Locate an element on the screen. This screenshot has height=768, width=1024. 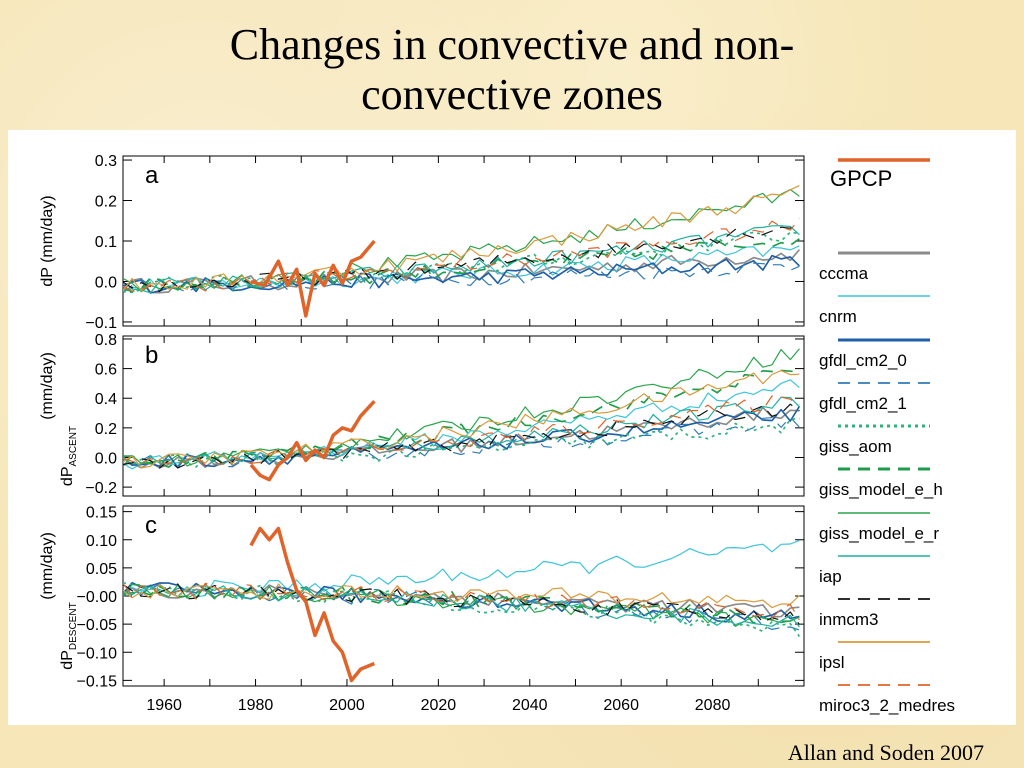
x-tick-label: 1980 is located at coordinates (256, 705).